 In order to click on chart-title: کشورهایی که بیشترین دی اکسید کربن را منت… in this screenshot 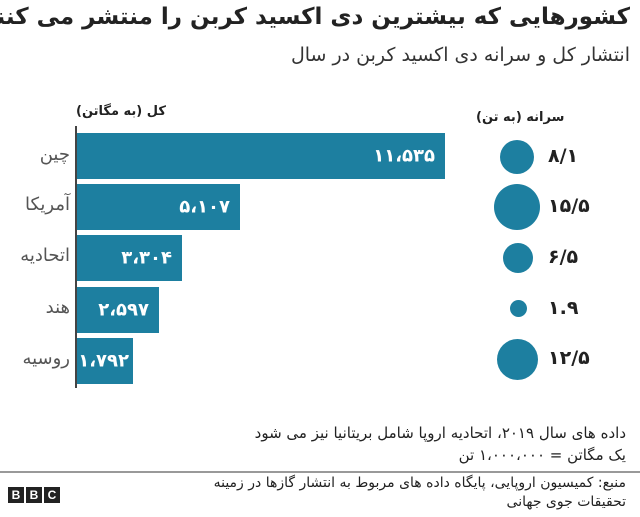, I will do `click(315, 17)`.